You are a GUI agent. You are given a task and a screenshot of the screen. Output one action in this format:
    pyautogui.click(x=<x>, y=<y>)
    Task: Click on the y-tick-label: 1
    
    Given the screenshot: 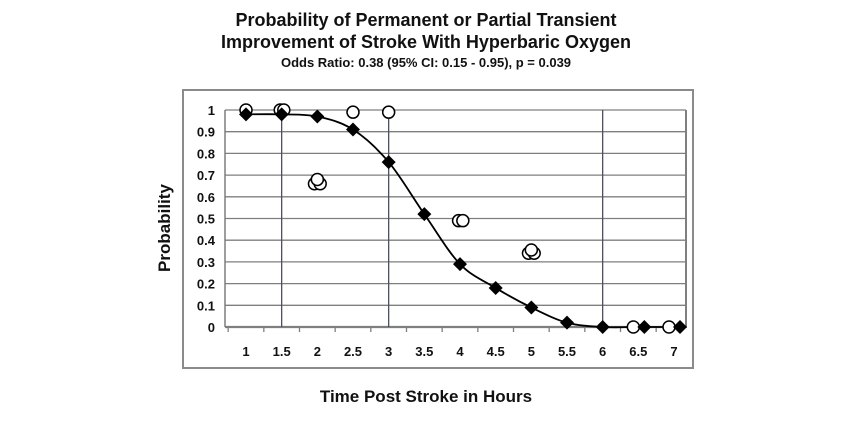 What is the action you would take?
    pyautogui.click(x=211, y=110)
    